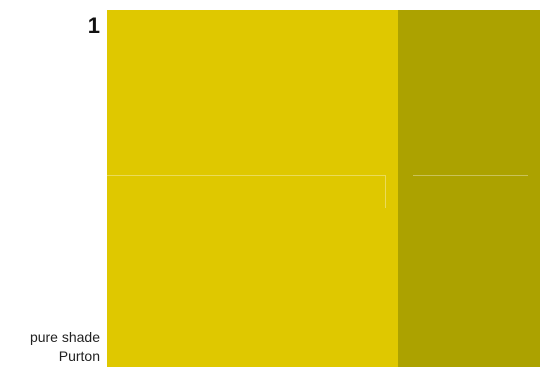 Image resolution: width=540 pixels, height=367 pixels. I want to click on swatch-index: 1, so click(93, 25).